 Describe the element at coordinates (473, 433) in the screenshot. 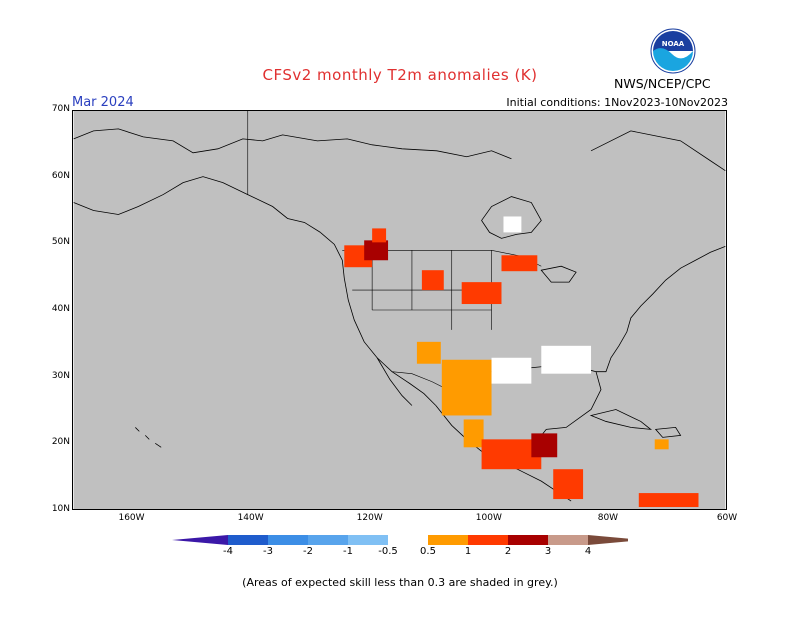

I see `anomaly-cell-south-mexico` at that location.